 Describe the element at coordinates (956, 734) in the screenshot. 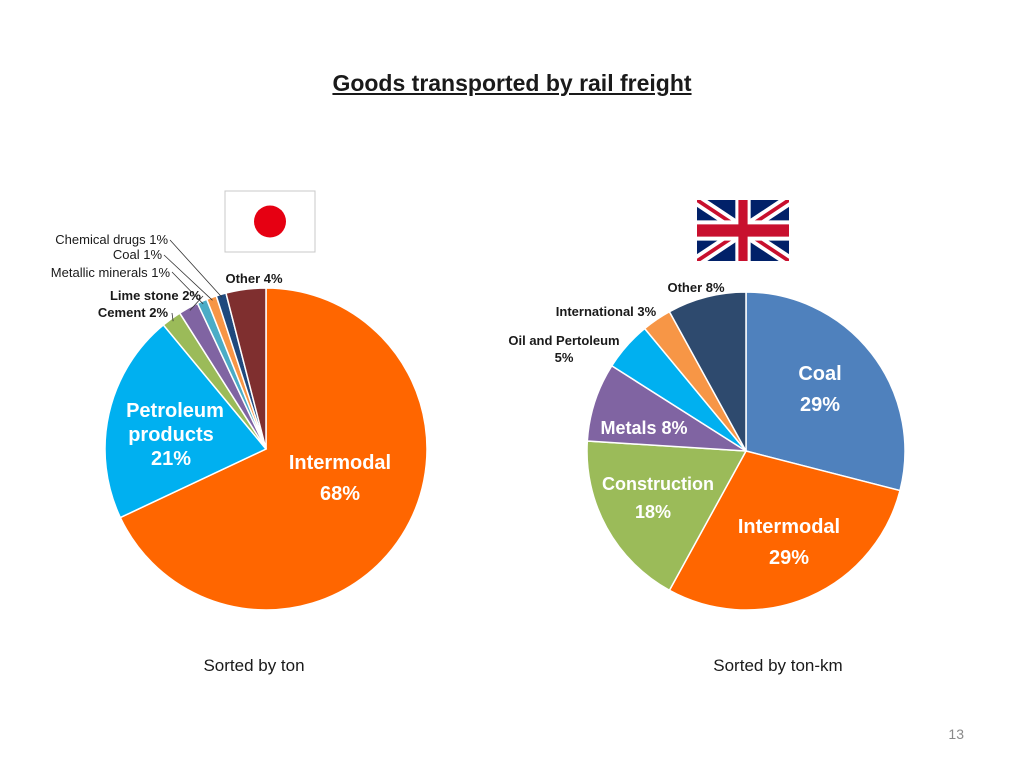

I see `page-number: 13` at that location.